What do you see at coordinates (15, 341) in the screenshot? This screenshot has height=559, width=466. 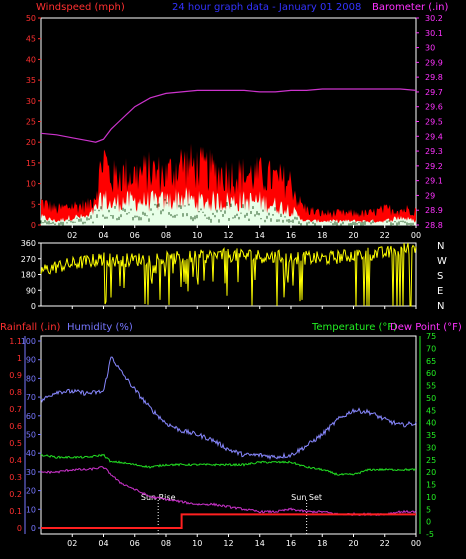 I see `rainfall-y-tick-label: 1.1` at bounding box center [15, 341].